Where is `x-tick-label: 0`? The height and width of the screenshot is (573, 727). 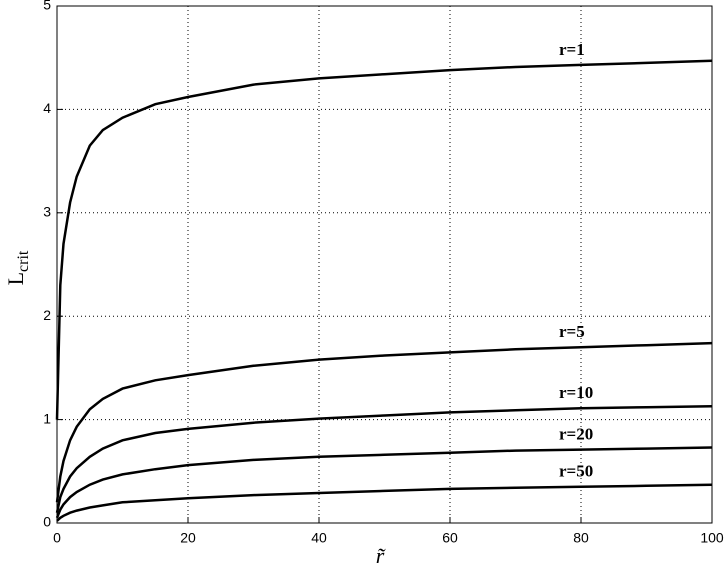 x-tick-label: 0 is located at coordinates (57, 538).